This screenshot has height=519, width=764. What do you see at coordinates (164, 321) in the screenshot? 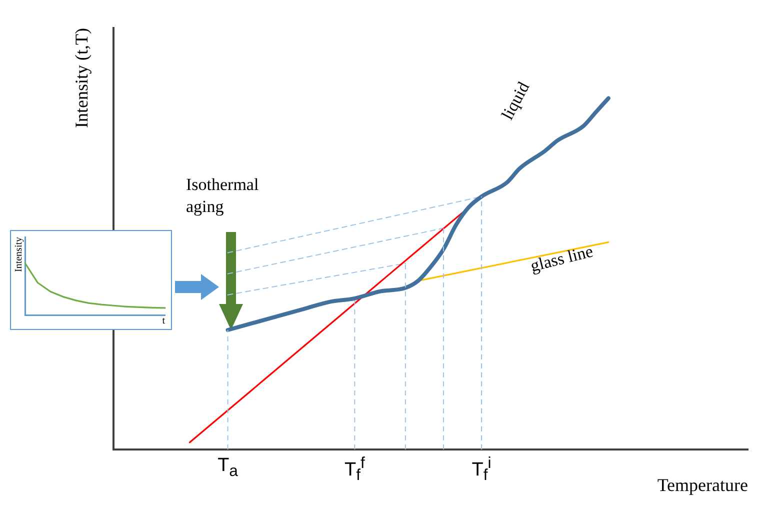
I see `x-axis-title: t` at bounding box center [164, 321].